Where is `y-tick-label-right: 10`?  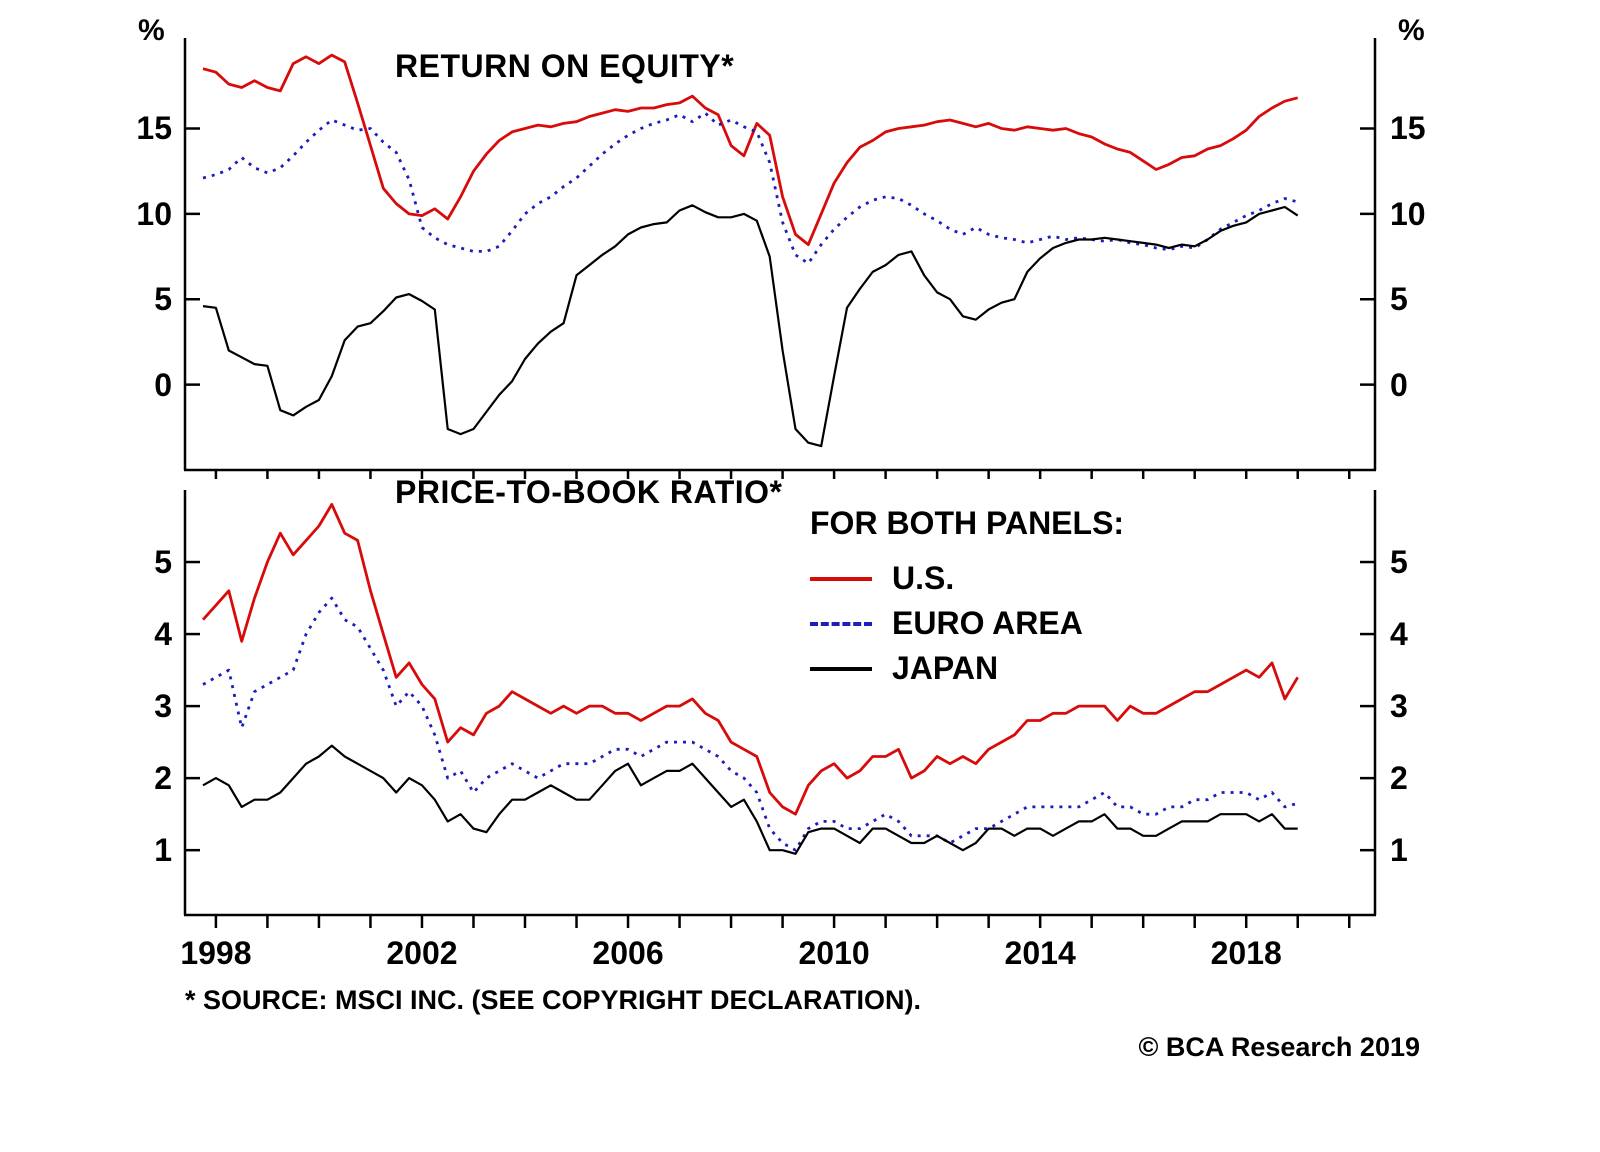
y-tick-label-right: 10 is located at coordinates (1408, 213).